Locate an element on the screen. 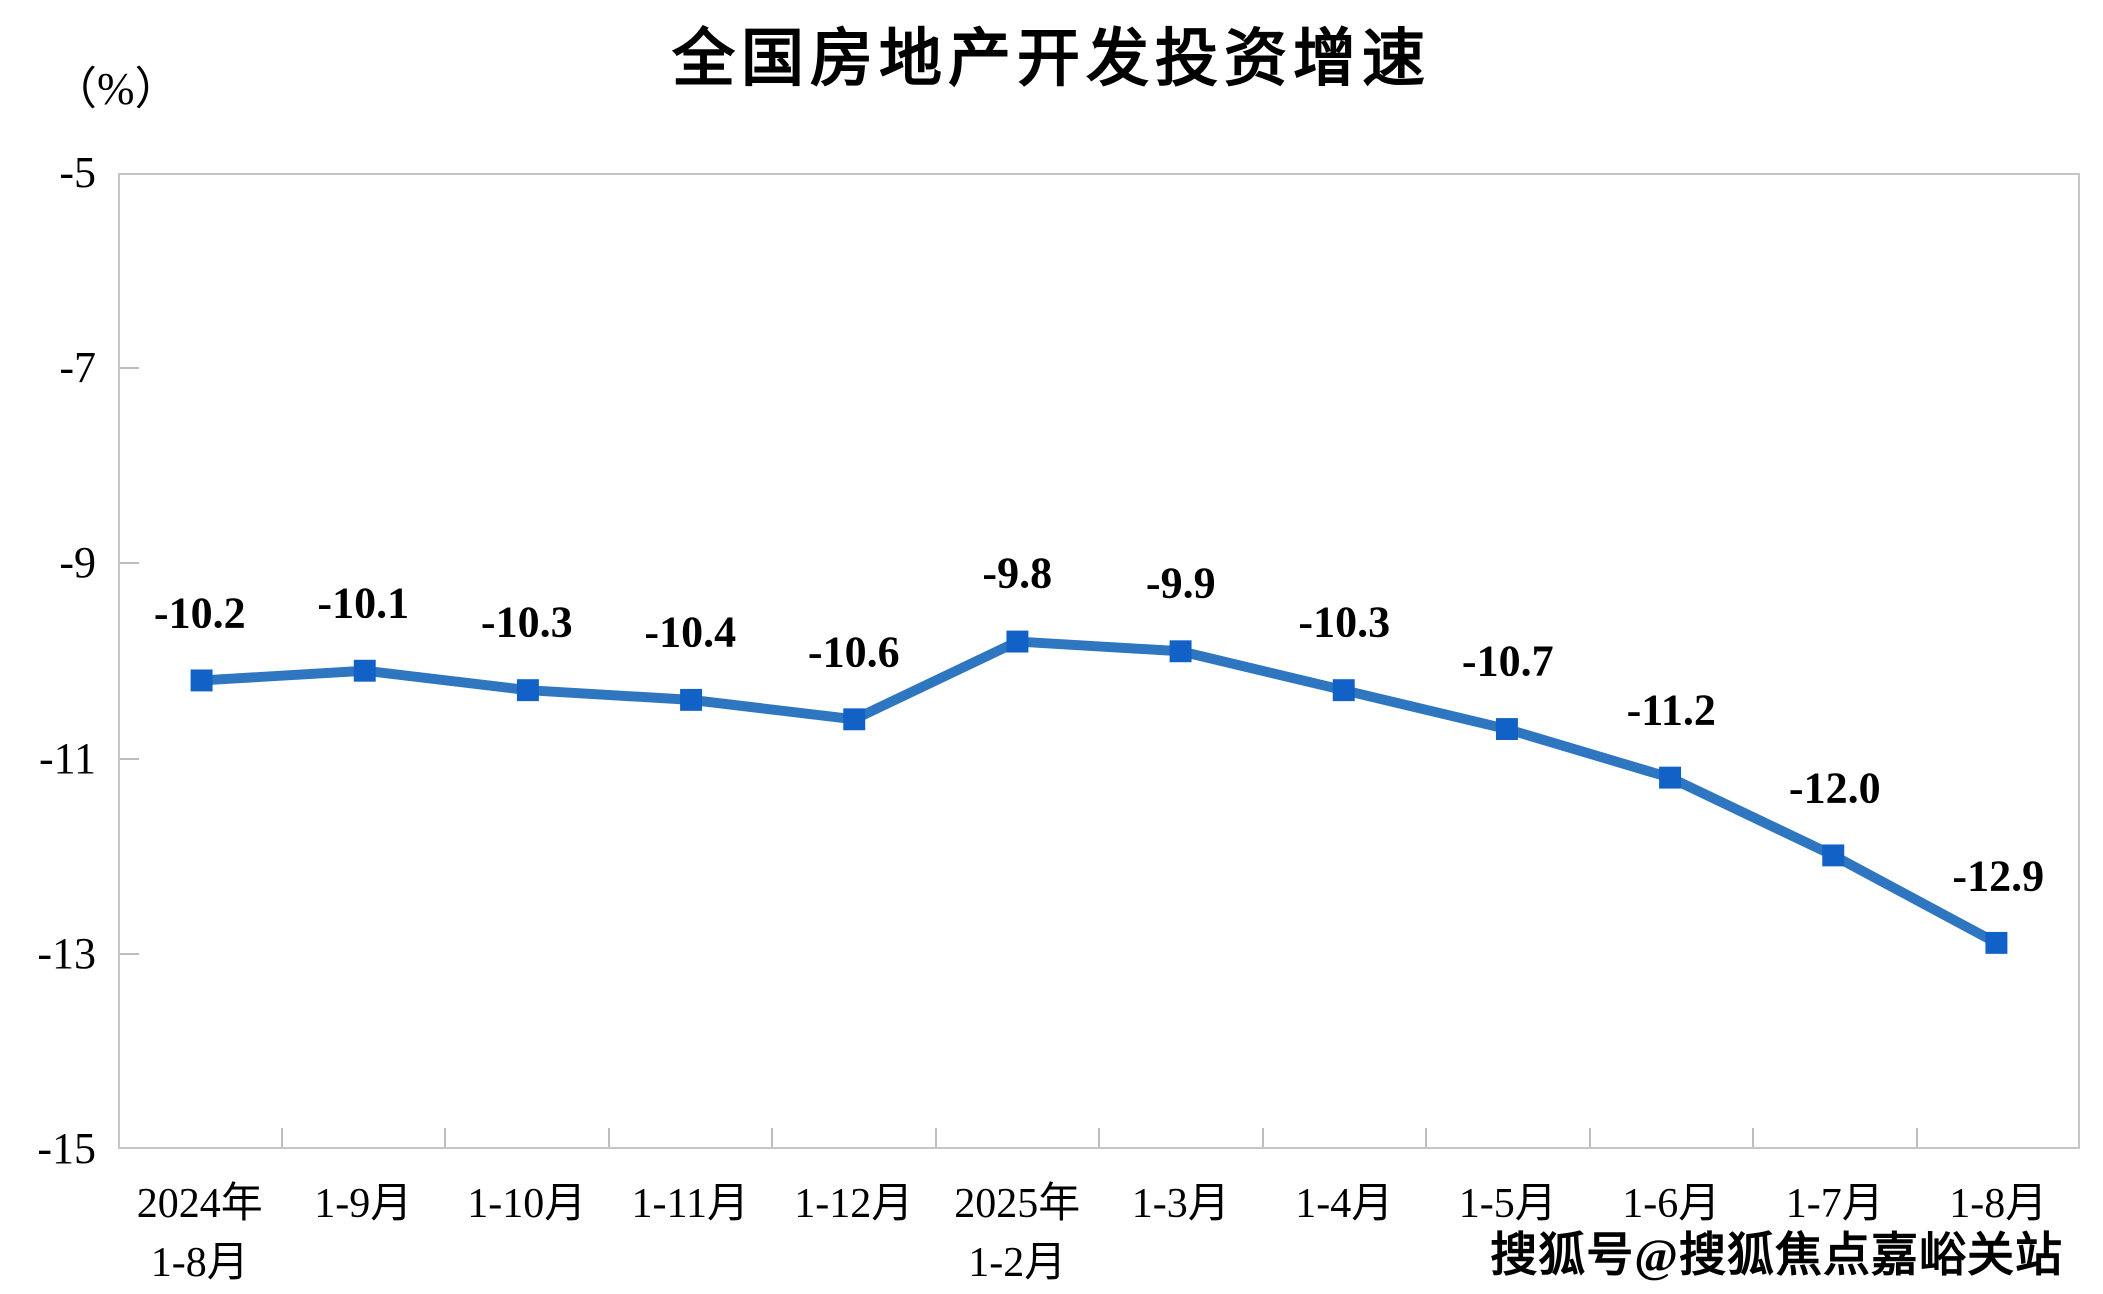 The width and height of the screenshot is (2103, 1294). x-axis-label: 2024年 1-8月 is located at coordinates (199, 1233).